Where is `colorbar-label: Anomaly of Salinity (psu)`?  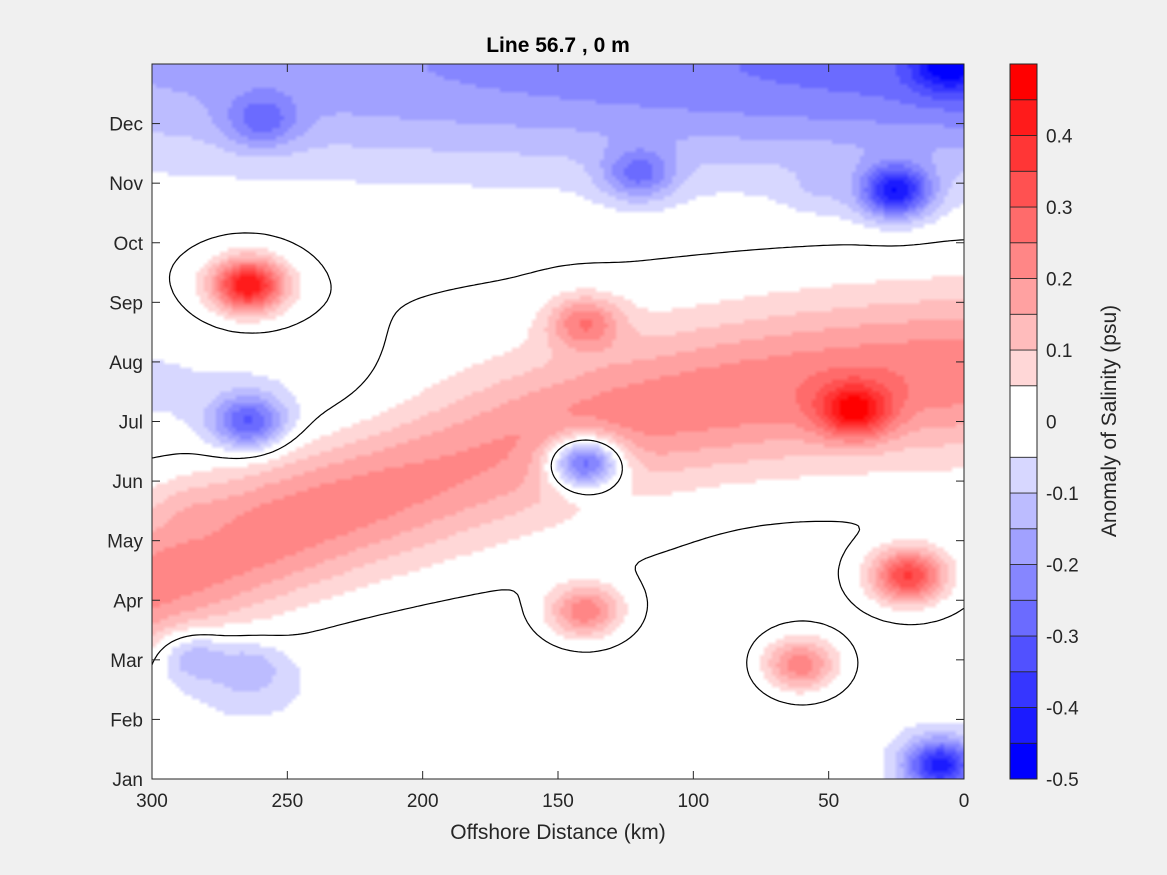 colorbar-label: Anomaly of Salinity (psu) is located at coordinates (1109, 421).